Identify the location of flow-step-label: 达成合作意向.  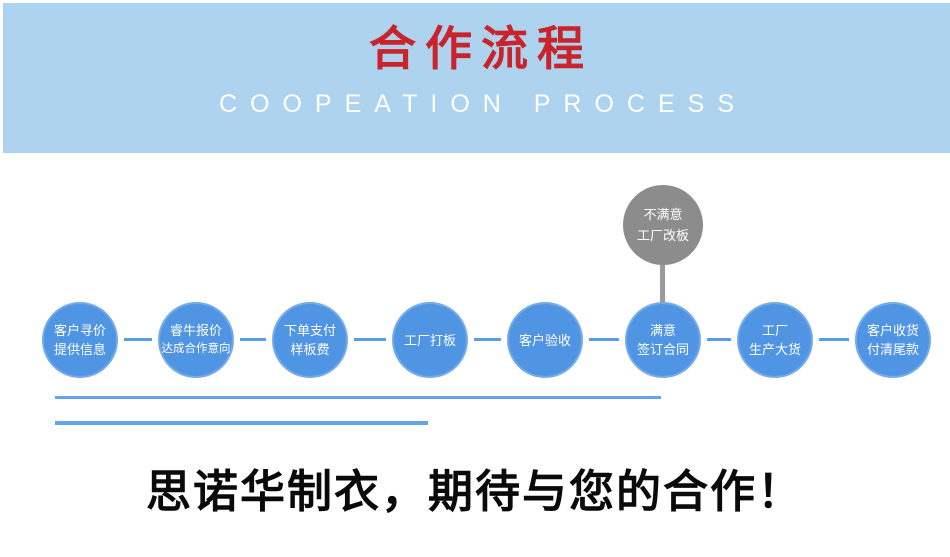
(196, 349).